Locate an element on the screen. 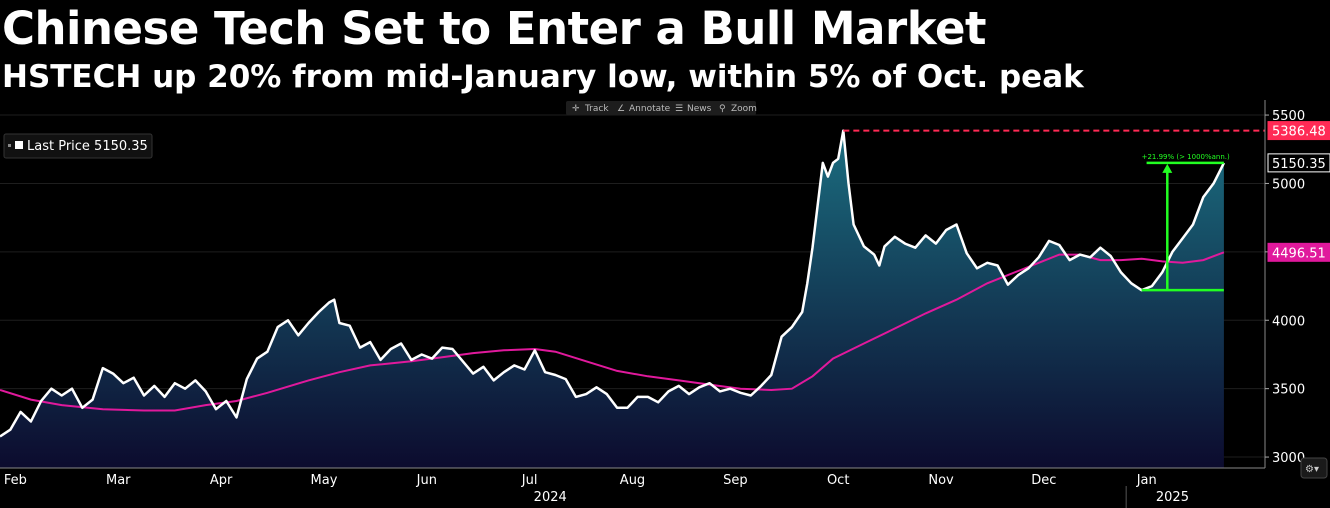 The width and height of the screenshot is (1330, 508). legend-label: Last Price 5150.35 is located at coordinates (87, 146).